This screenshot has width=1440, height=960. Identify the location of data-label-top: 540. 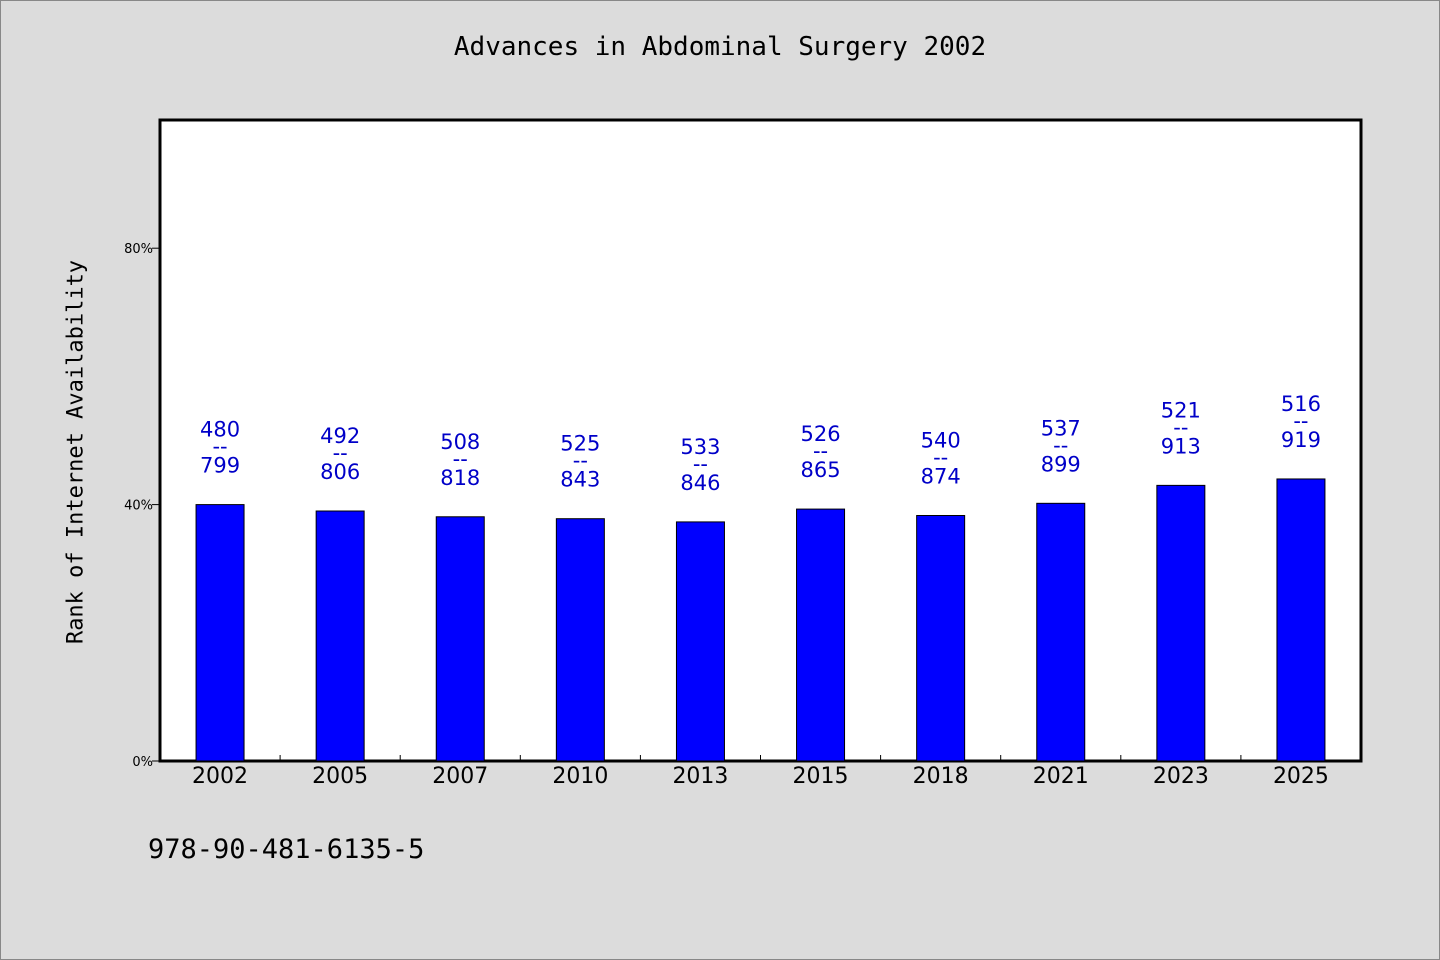
(941, 440).